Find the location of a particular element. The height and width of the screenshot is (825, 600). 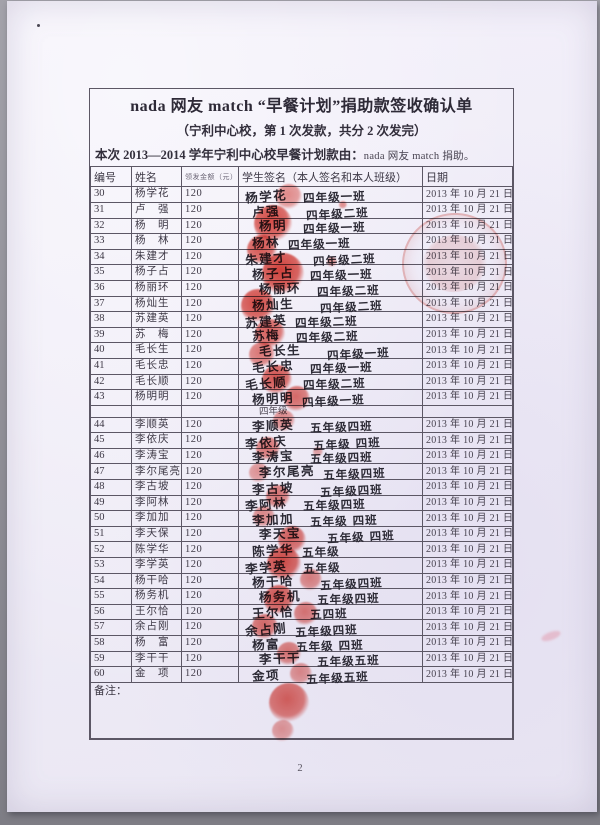

row-number-cell: 59 is located at coordinates (111, 659).